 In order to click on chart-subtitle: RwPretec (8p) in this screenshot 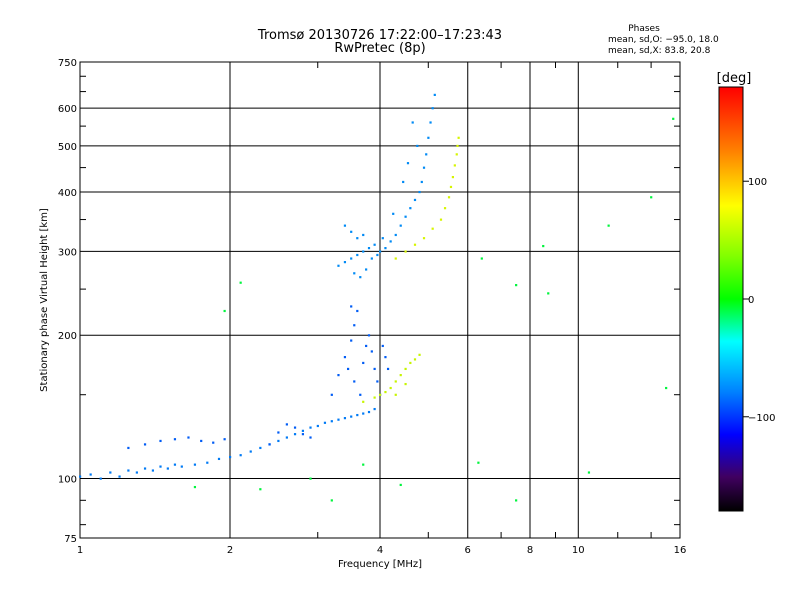, I will do `click(379, 48)`.